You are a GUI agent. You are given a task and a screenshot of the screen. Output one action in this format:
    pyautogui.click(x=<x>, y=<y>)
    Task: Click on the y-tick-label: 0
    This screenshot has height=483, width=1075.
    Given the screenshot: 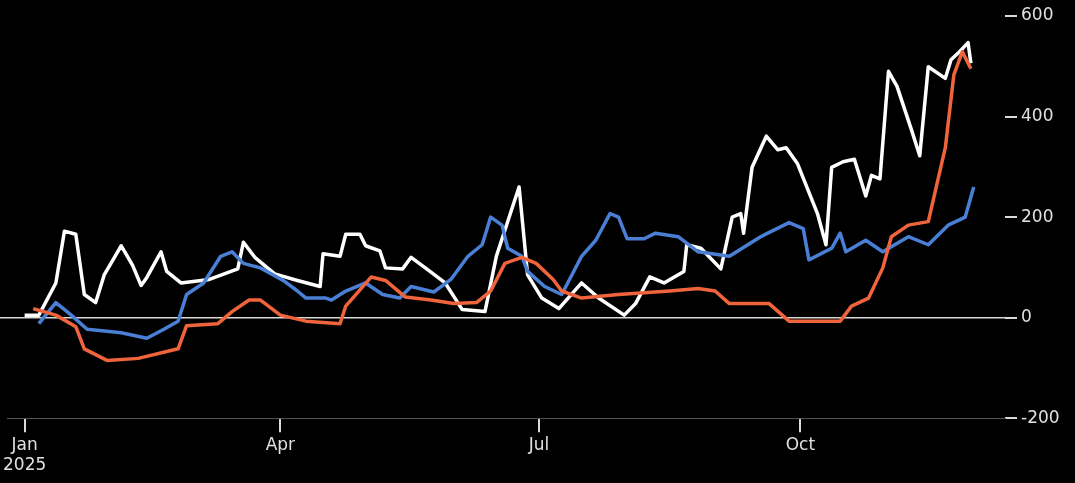 What is the action you would take?
    pyautogui.click(x=1026, y=316)
    